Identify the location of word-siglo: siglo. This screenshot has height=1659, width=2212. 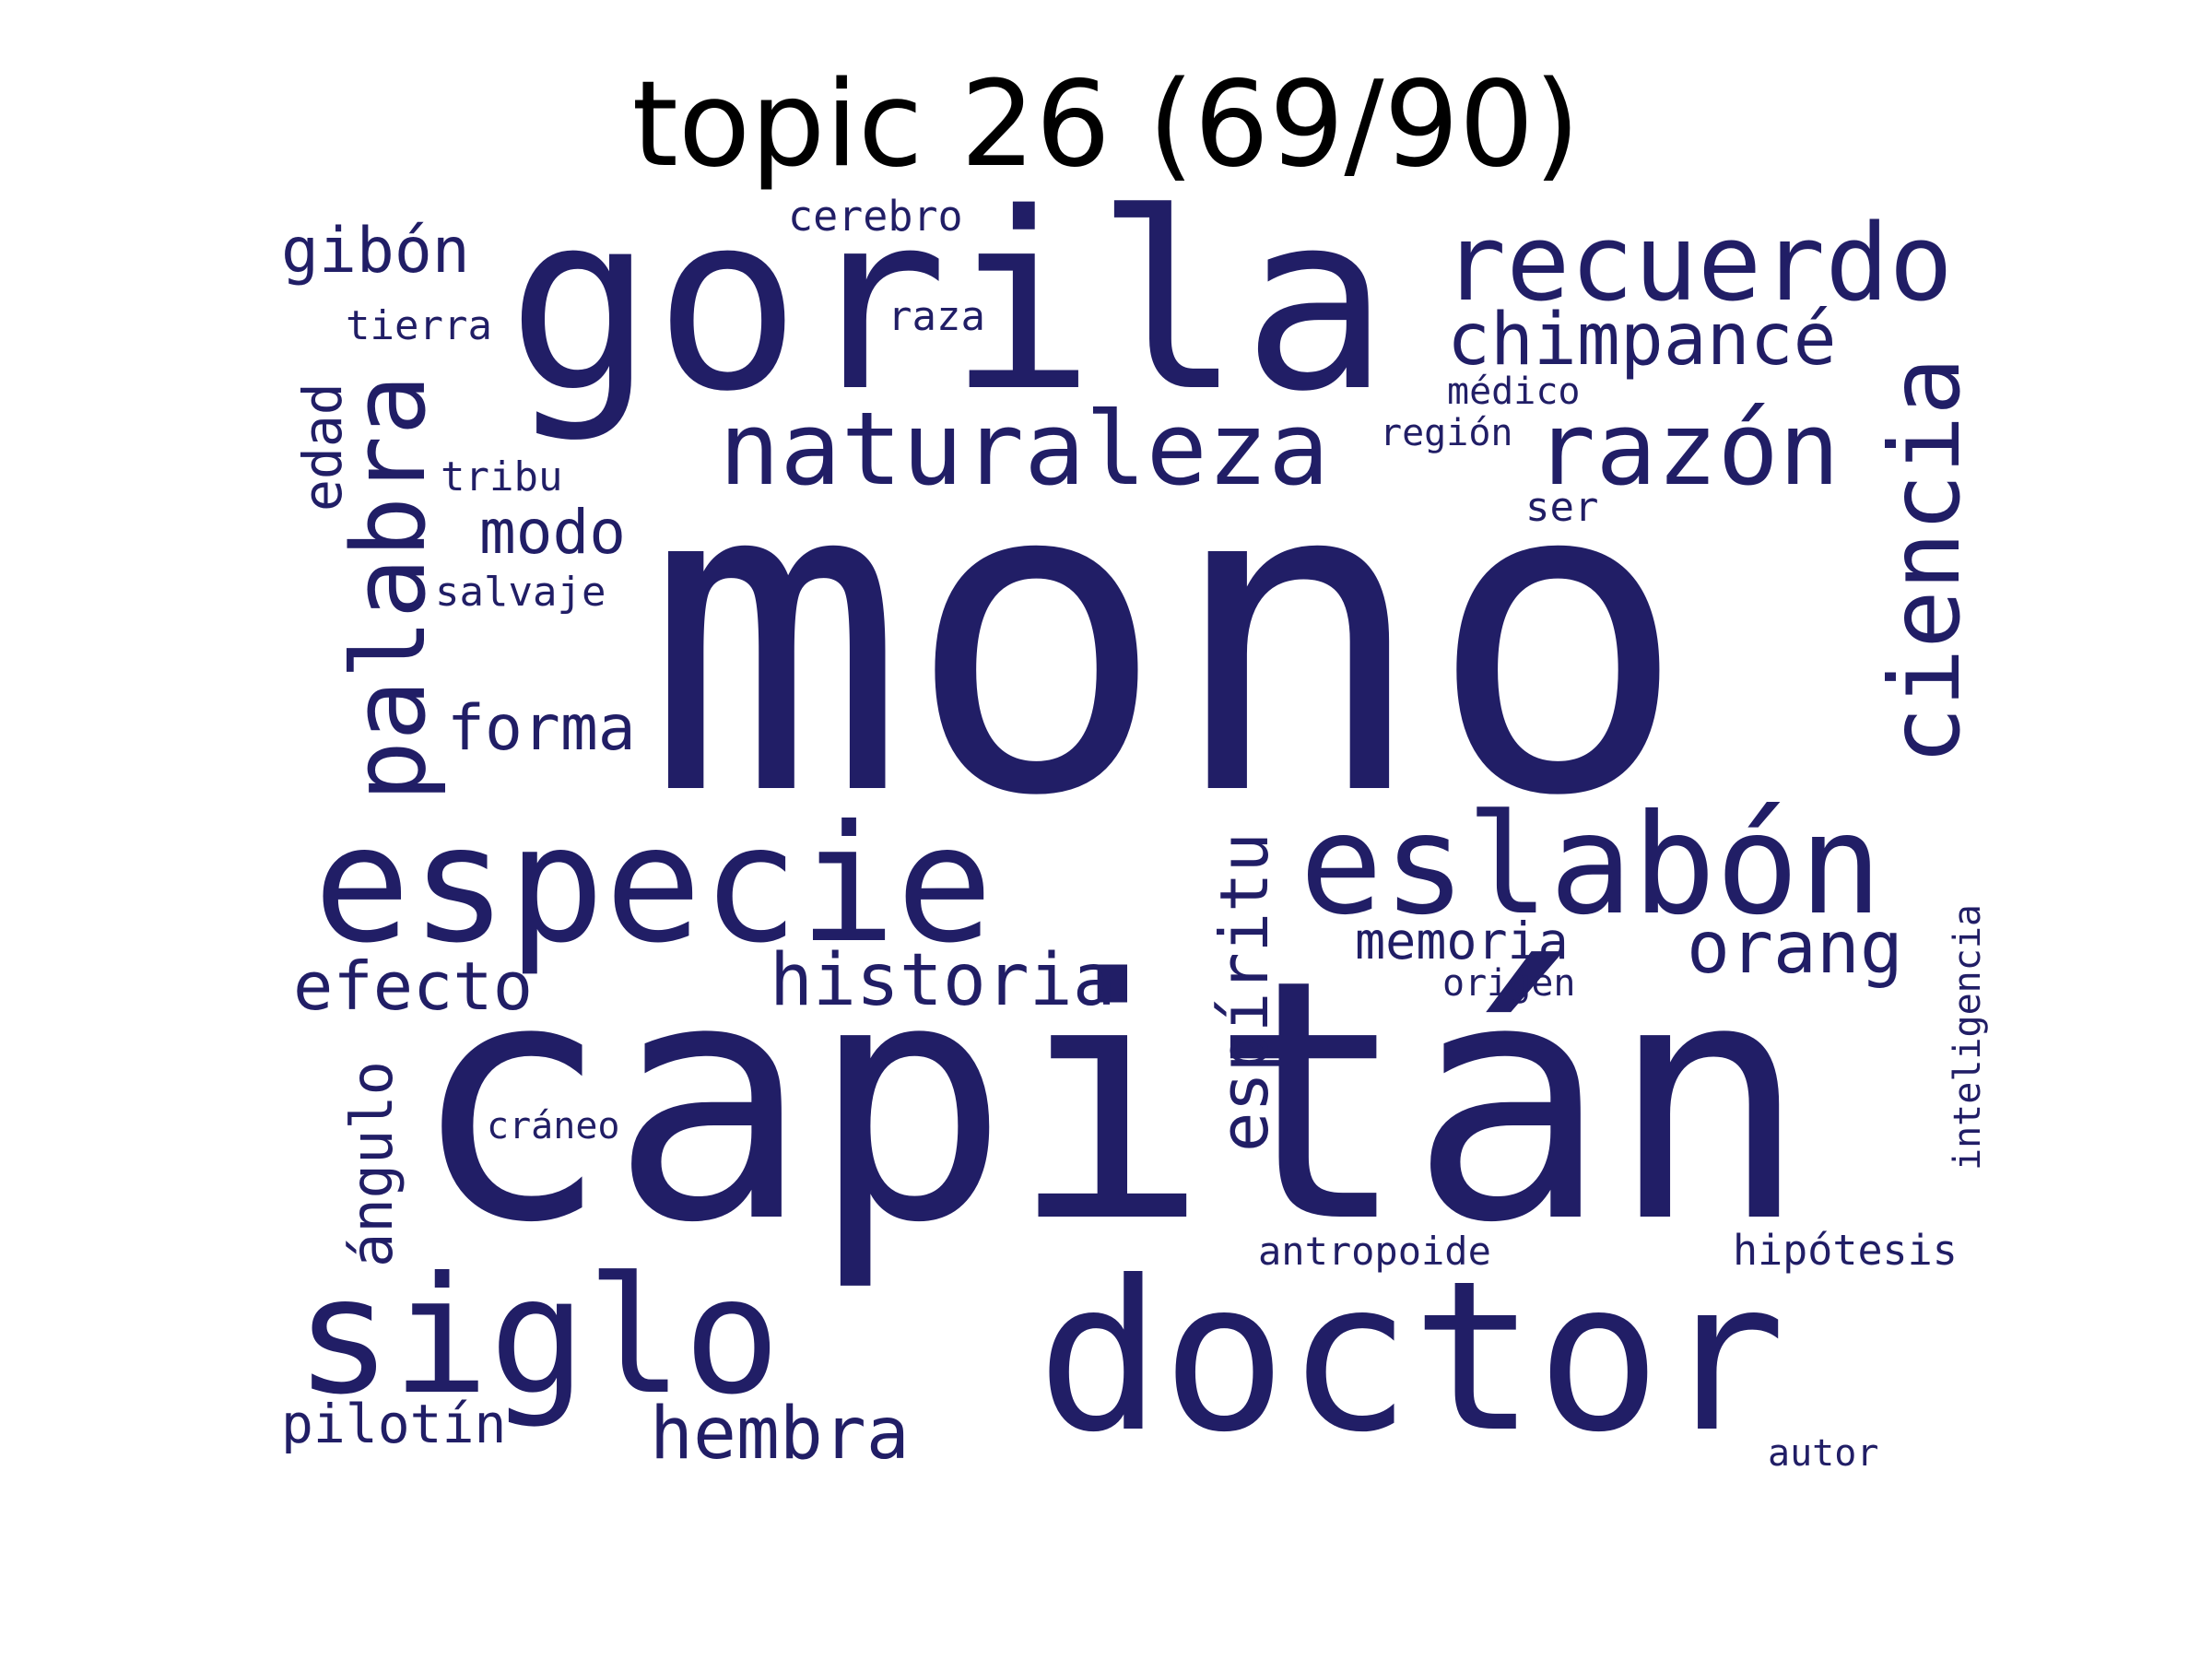
(538, 1336).